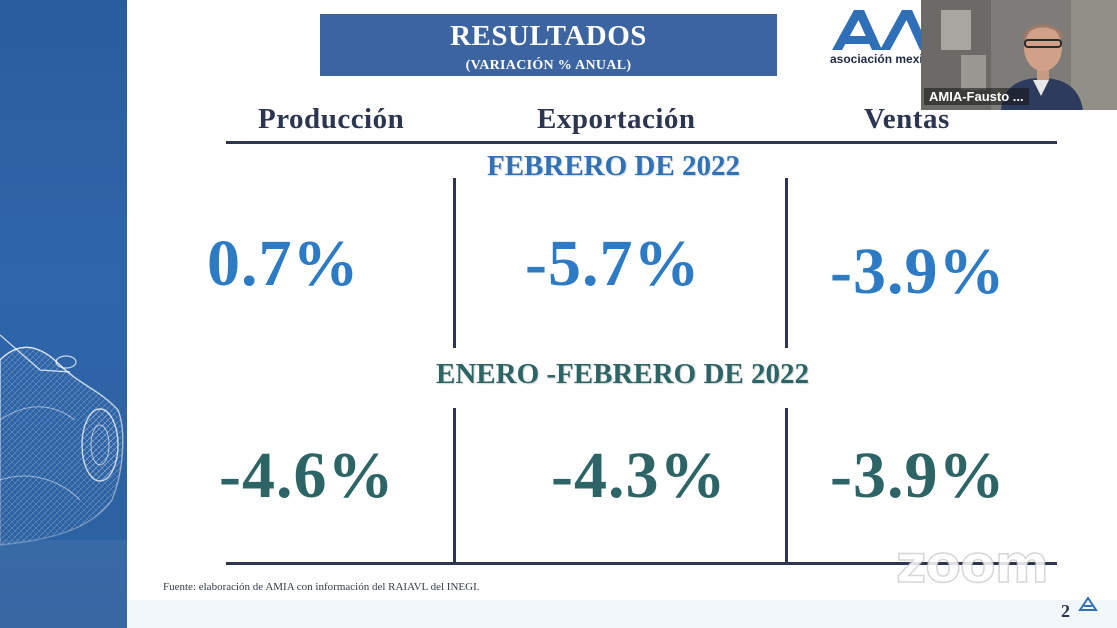  What do you see at coordinates (786, 486) in the screenshot?
I see `column-divider-2-bottom` at bounding box center [786, 486].